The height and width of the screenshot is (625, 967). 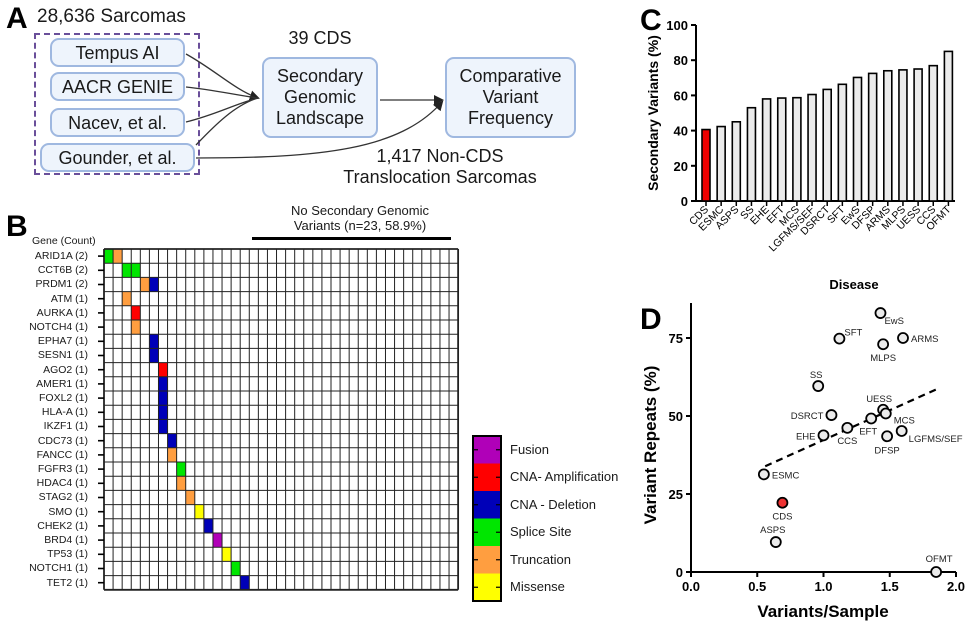 I want to click on box-line: Variant, so click(x=510, y=97).